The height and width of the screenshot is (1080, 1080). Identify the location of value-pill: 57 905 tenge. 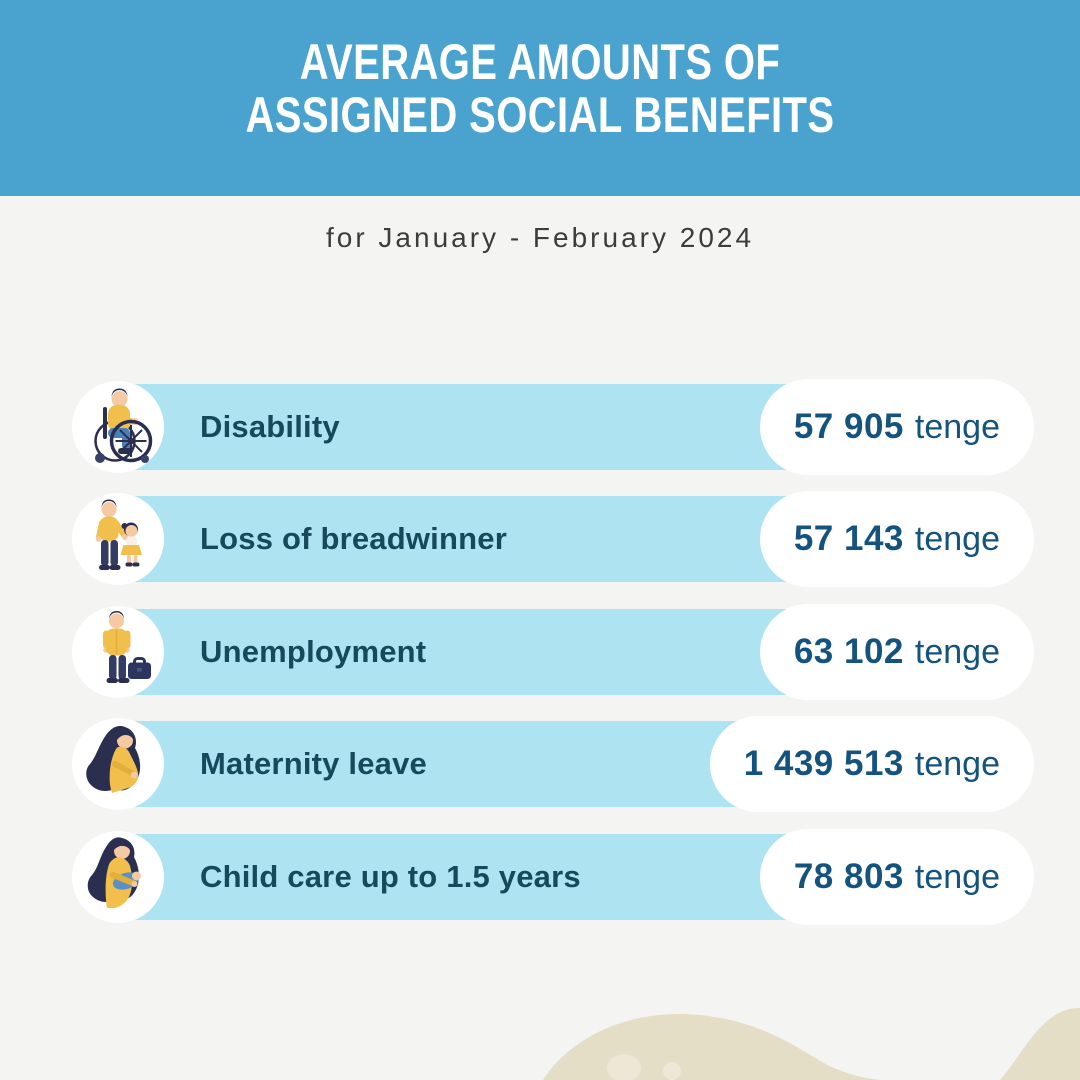
(896, 427).